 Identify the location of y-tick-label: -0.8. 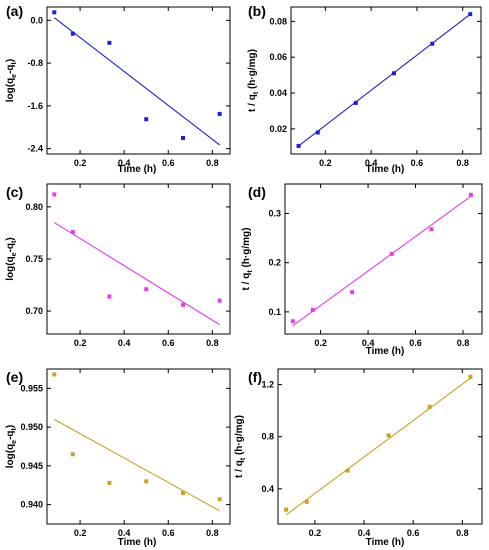
(35, 63).